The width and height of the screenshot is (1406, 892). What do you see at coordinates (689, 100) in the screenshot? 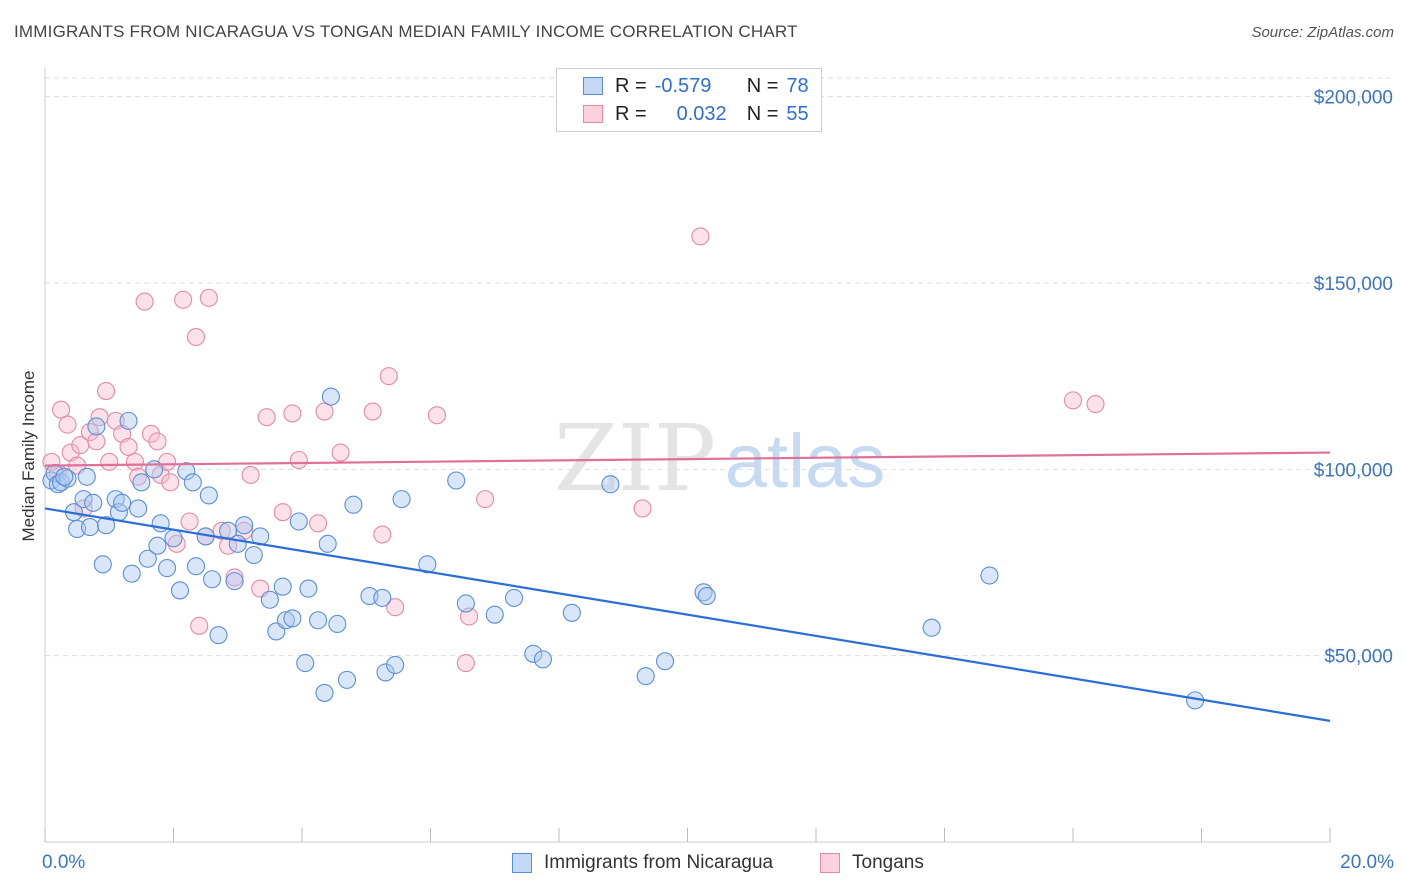
I see `correlation-legend: R = -0.579 N = 78 R = 0.032 N = 55` at bounding box center [689, 100].